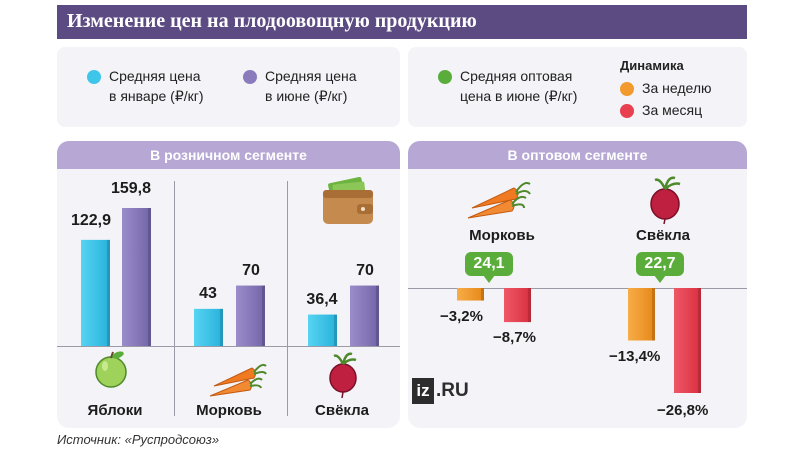 The image size is (799, 455). Describe the element at coordinates (660, 263) in the screenshot. I see `wholesale-price-beet: 22,7` at that location.